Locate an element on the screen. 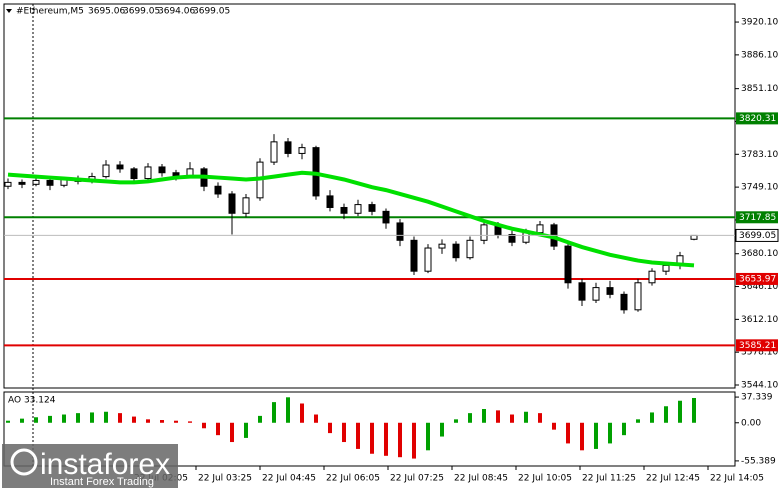 The height and width of the screenshot is (489, 781). x-tick-label: 22 Jul 08:45 is located at coordinates (481, 479).